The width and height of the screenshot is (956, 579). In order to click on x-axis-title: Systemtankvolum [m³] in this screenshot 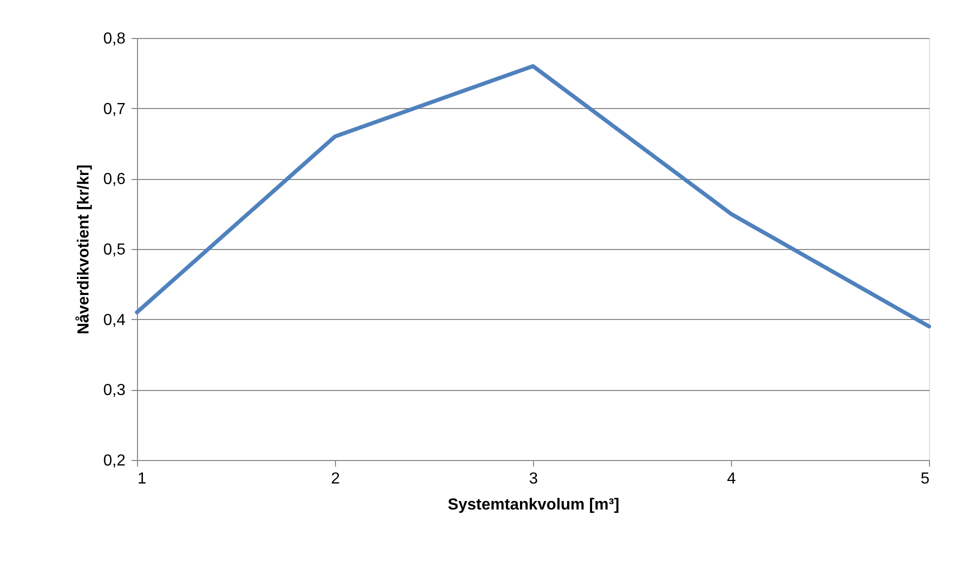, I will do `click(534, 505)`.